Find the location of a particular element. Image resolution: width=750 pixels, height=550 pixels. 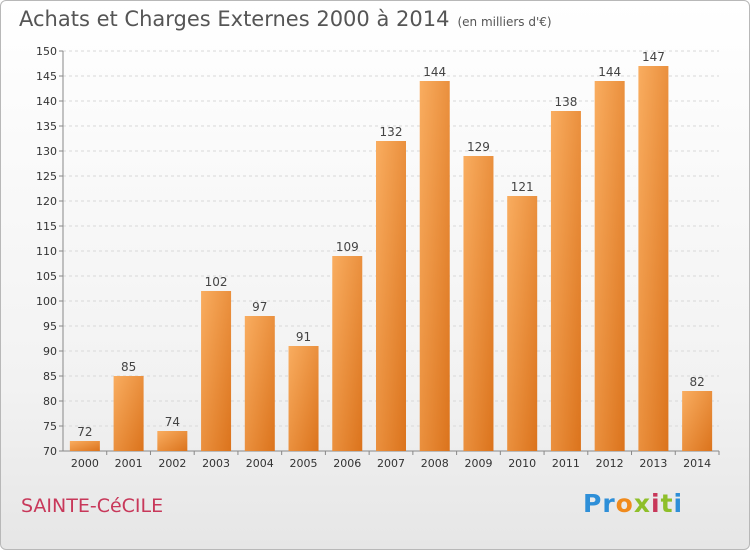

x-tick-label: 2006 is located at coordinates (347, 463).